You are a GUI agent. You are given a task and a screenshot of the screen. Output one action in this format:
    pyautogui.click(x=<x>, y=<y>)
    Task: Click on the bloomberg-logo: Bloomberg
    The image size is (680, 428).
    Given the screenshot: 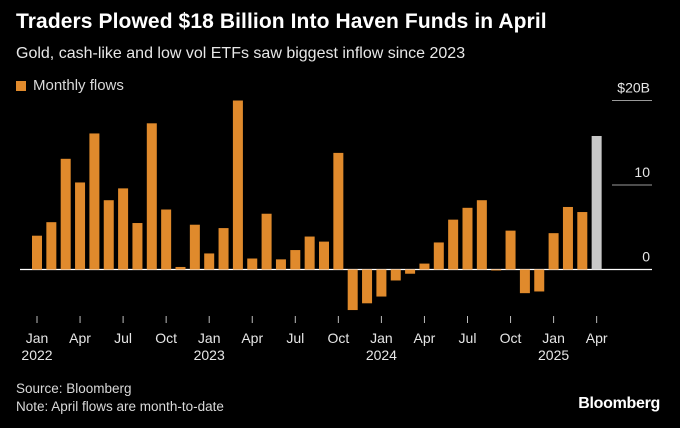 What is the action you would take?
    pyautogui.click(x=619, y=403)
    